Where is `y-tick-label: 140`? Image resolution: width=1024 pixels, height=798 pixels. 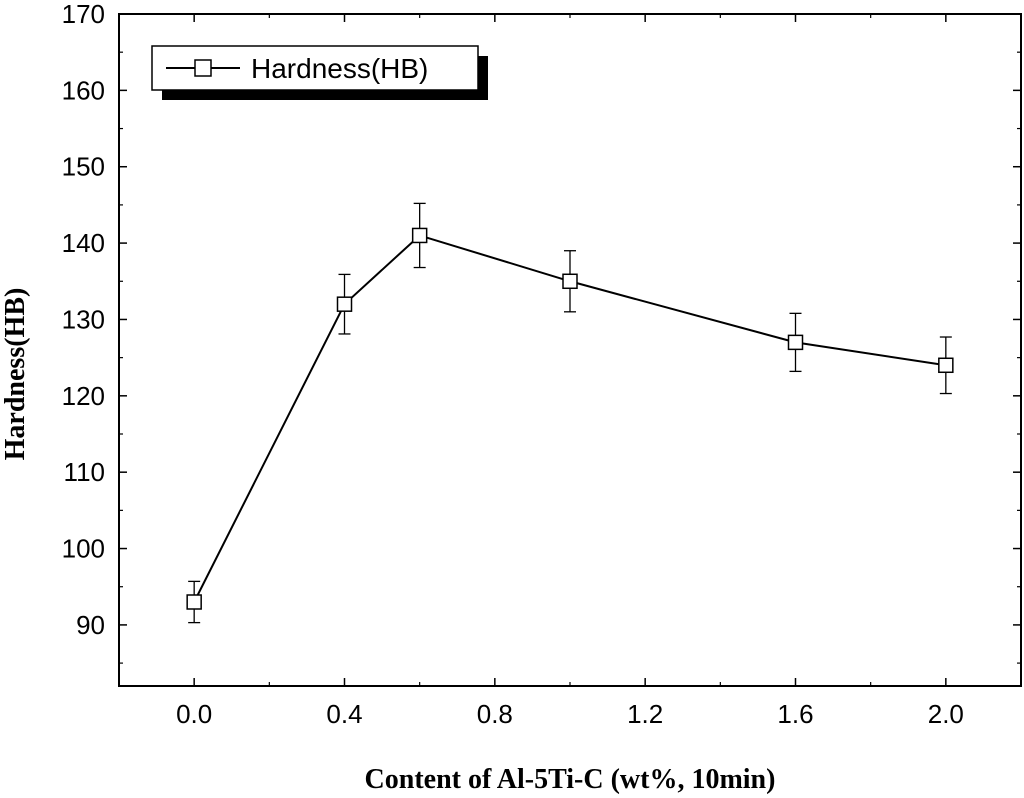
y-tick-label: 140 is located at coordinates (83, 243).